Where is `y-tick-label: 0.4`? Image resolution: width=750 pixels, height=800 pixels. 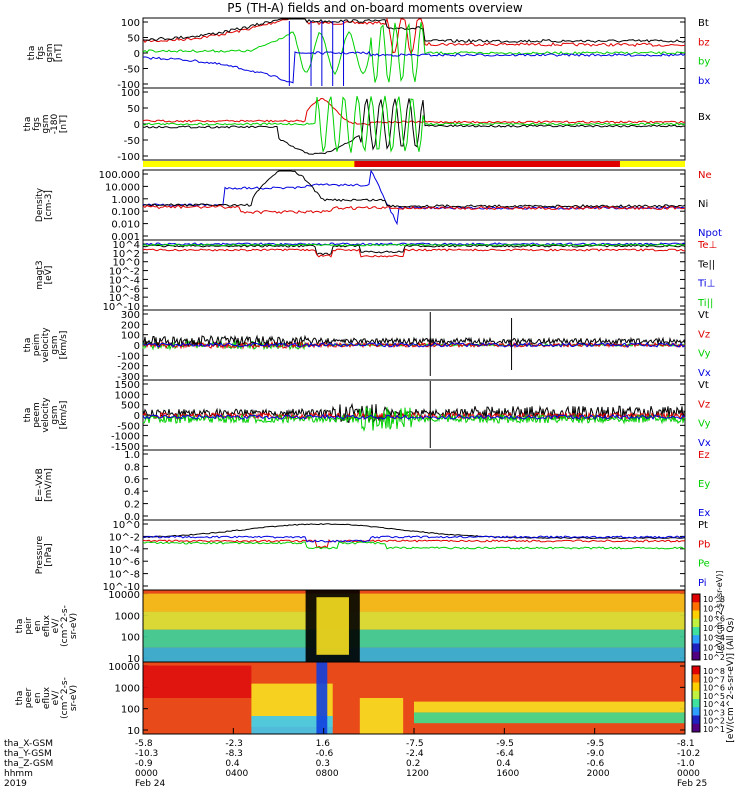
y-tick-label: 0.4 is located at coordinates (132, 492).